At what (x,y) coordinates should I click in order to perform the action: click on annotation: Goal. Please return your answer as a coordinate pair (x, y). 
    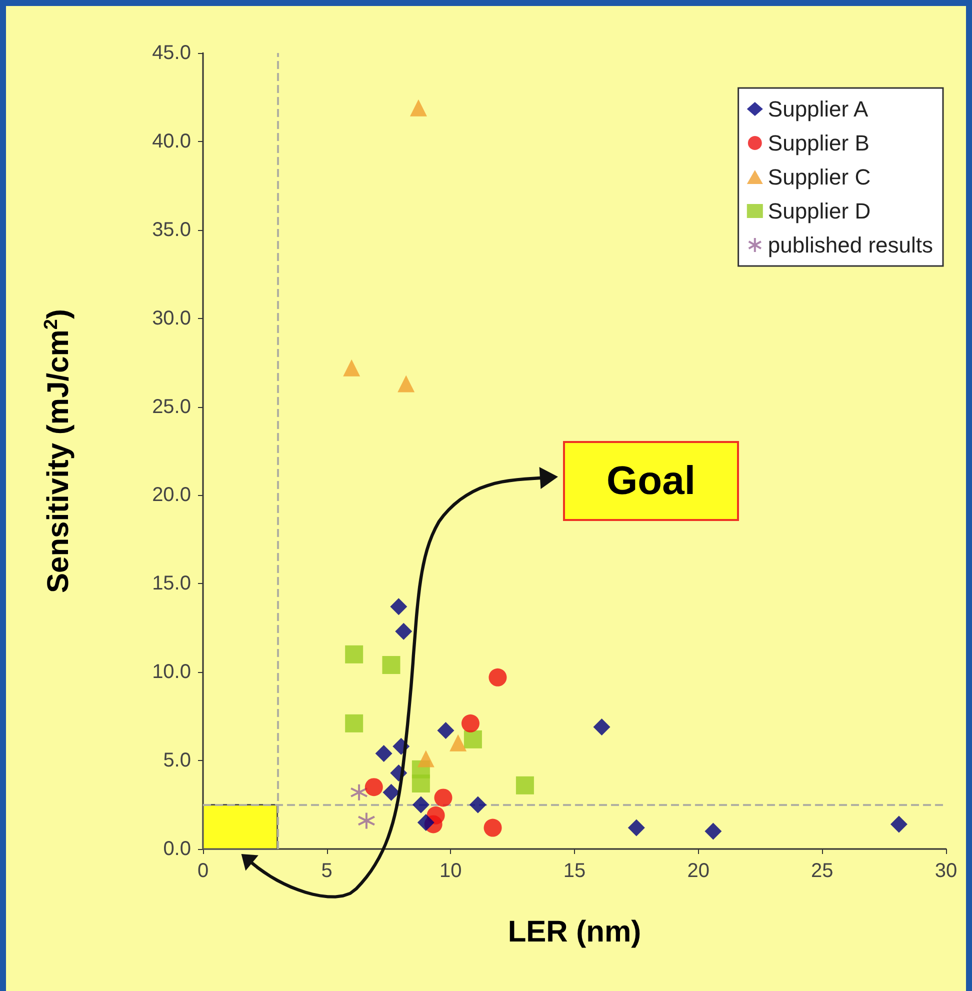
    Looking at the image, I should click on (651, 481).